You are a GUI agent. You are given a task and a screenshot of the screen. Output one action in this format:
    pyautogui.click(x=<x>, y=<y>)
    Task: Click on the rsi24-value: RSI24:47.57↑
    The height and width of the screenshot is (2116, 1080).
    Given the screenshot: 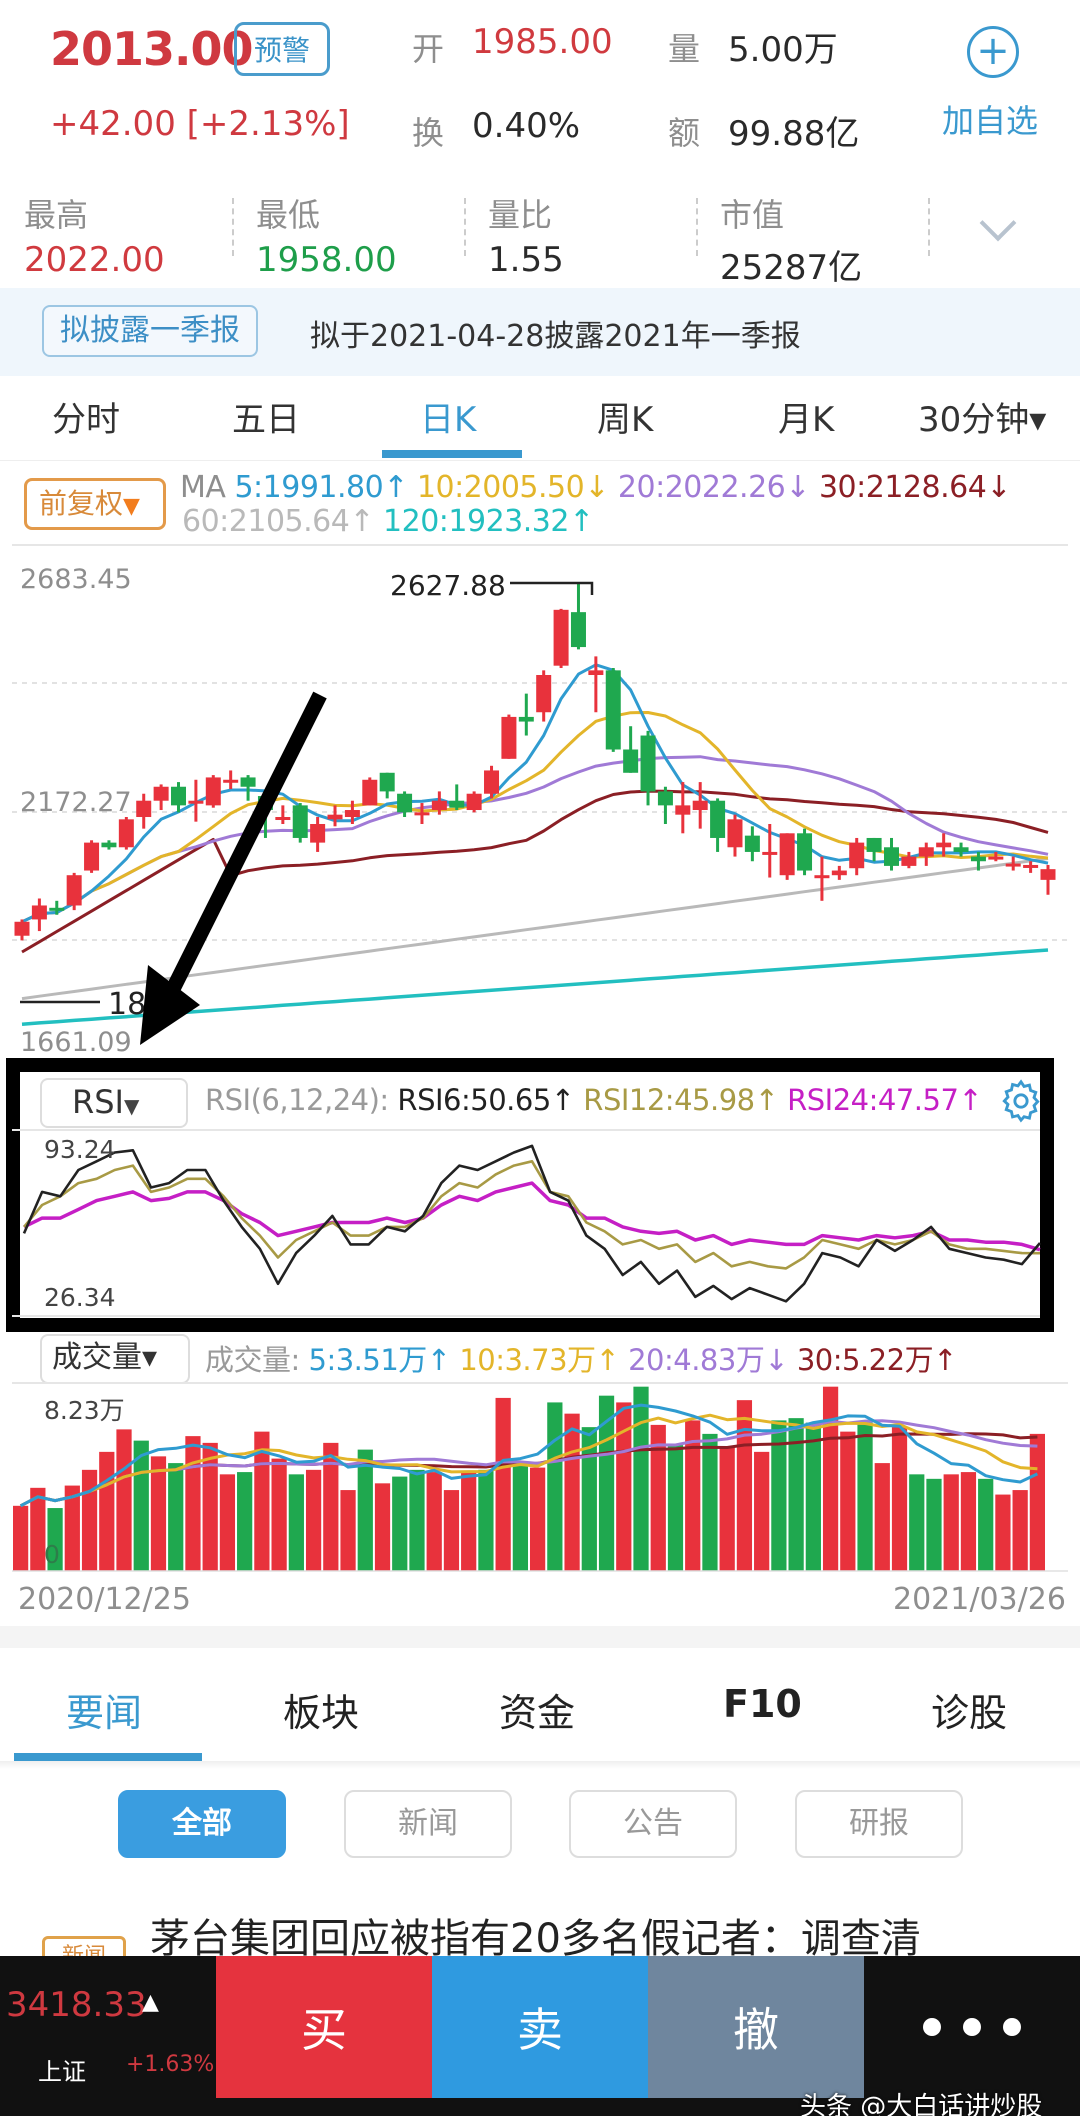 What is the action you would take?
    pyautogui.click(x=885, y=1100)
    